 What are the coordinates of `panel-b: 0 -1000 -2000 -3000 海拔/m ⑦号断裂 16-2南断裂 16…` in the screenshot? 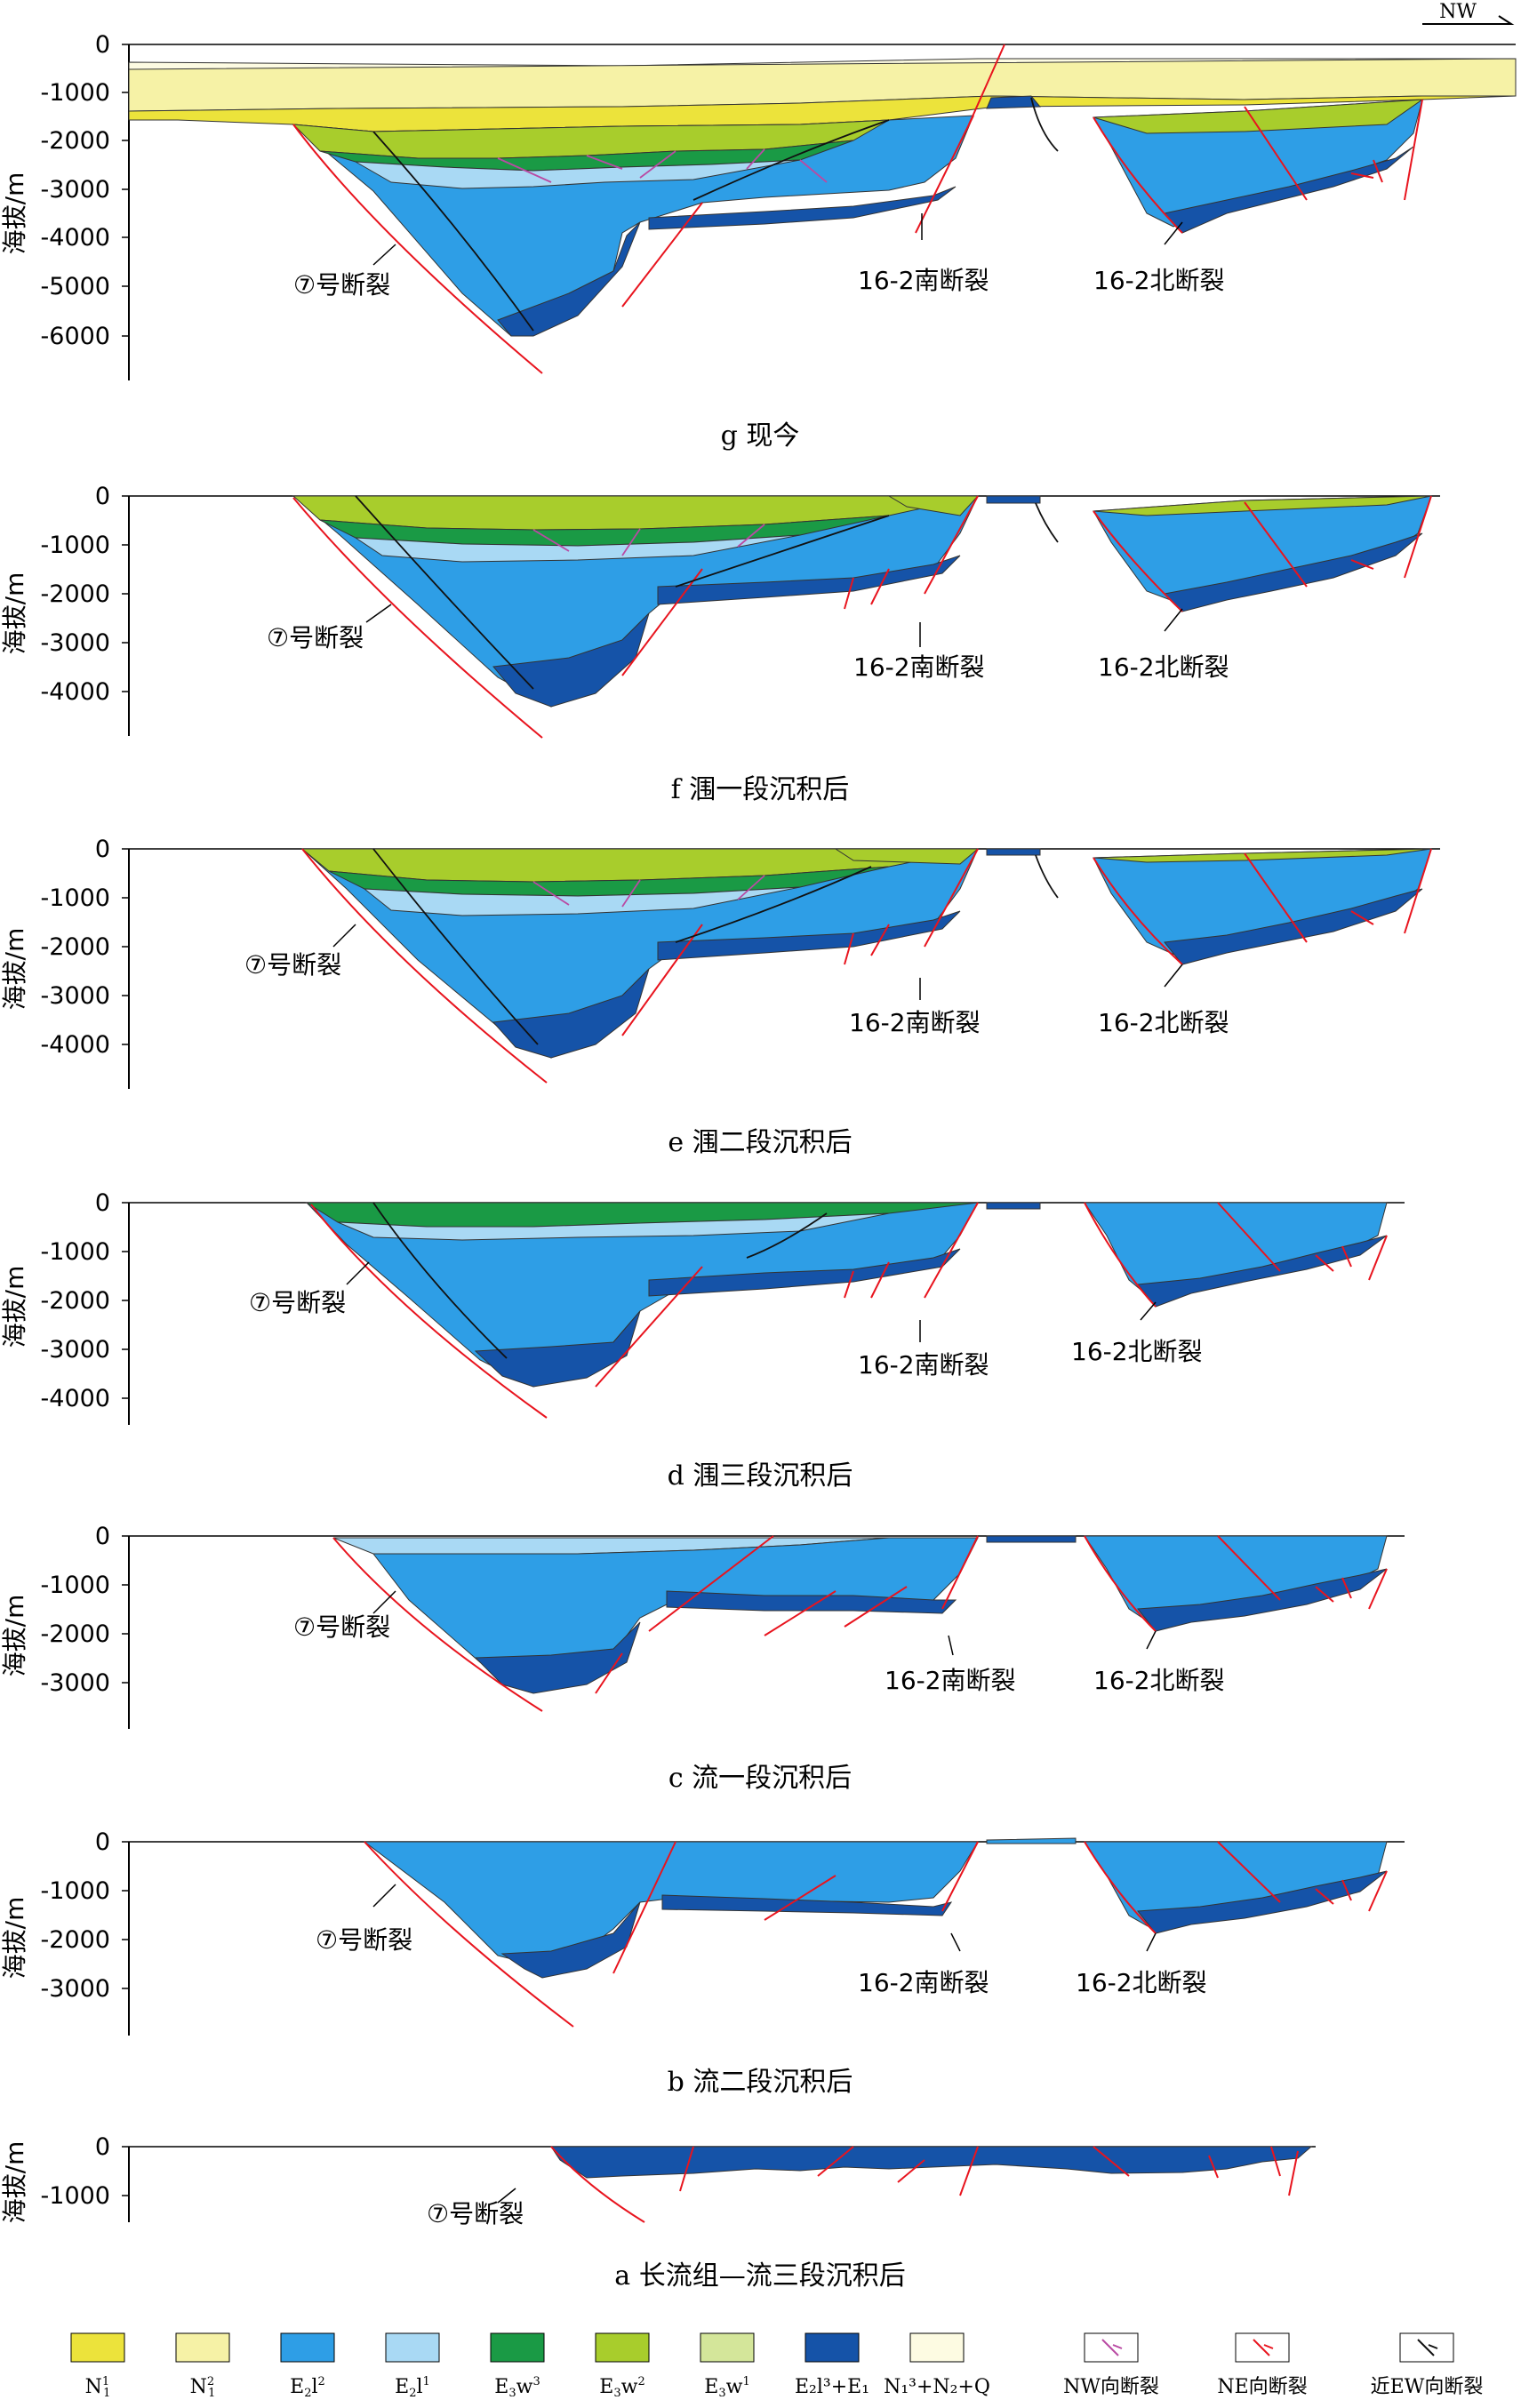 It's located at (702, 1963).